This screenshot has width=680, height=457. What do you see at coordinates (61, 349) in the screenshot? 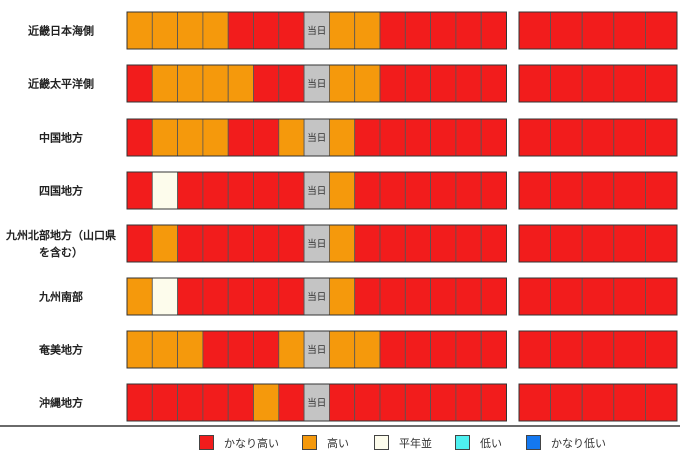
I see `region-label: 奄美地方` at bounding box center [61, 349].